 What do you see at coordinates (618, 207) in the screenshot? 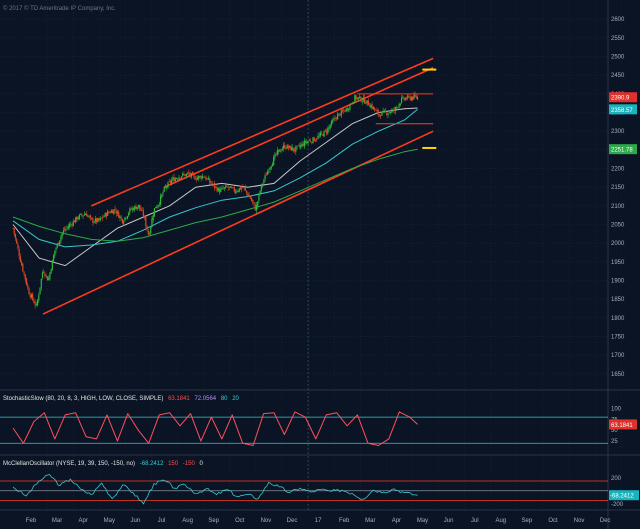
I see `y-tick-label: 2100` at bounding box center [618, 207].